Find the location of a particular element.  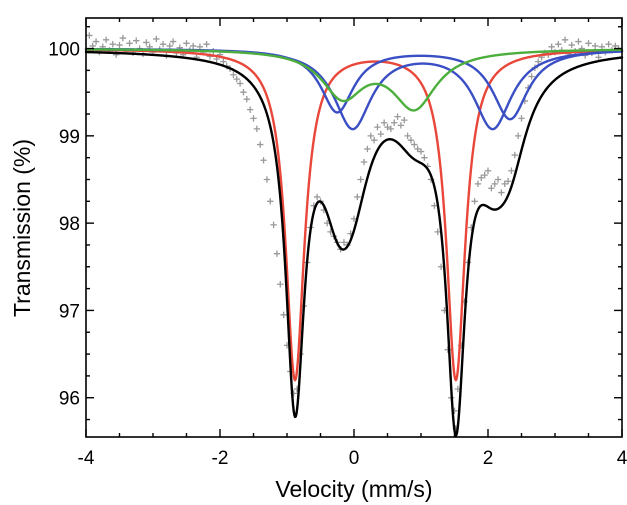

y-axis-title: Transmission (%) is located at coordinates (22, 228).